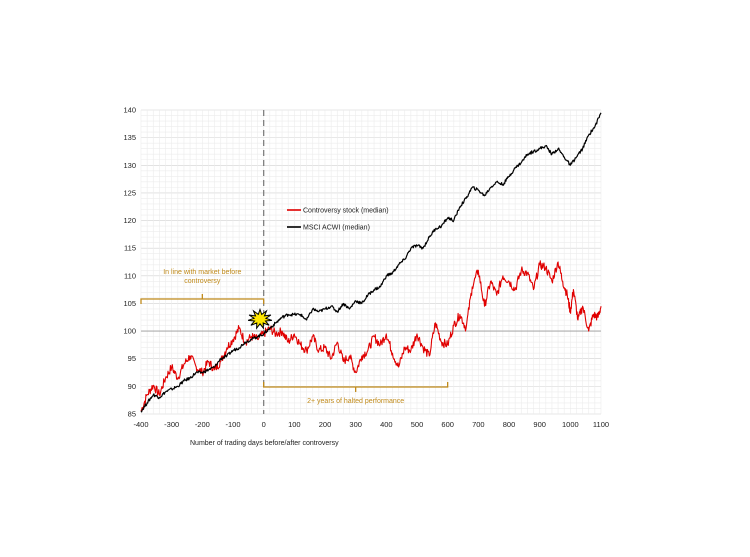 The height and width of the screenshot is (557, 750). What do you see at coordinates (346, 211) in the screenshot?
I see `legend-label: Controversy stock (median)` at bounding box center [346, 211].